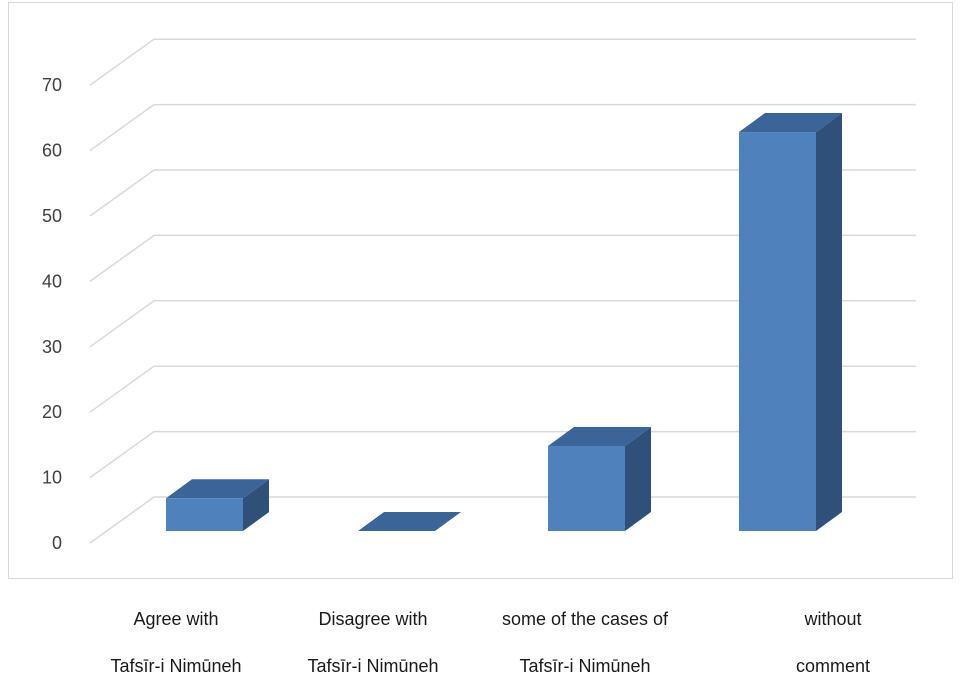 Image resolution: width=960 pixels, height=687 pixels. What do you see at coordinates (52, 478) in the screenshot?
I see `y-tick-label-10: 10` at bounding box center [52, 478].